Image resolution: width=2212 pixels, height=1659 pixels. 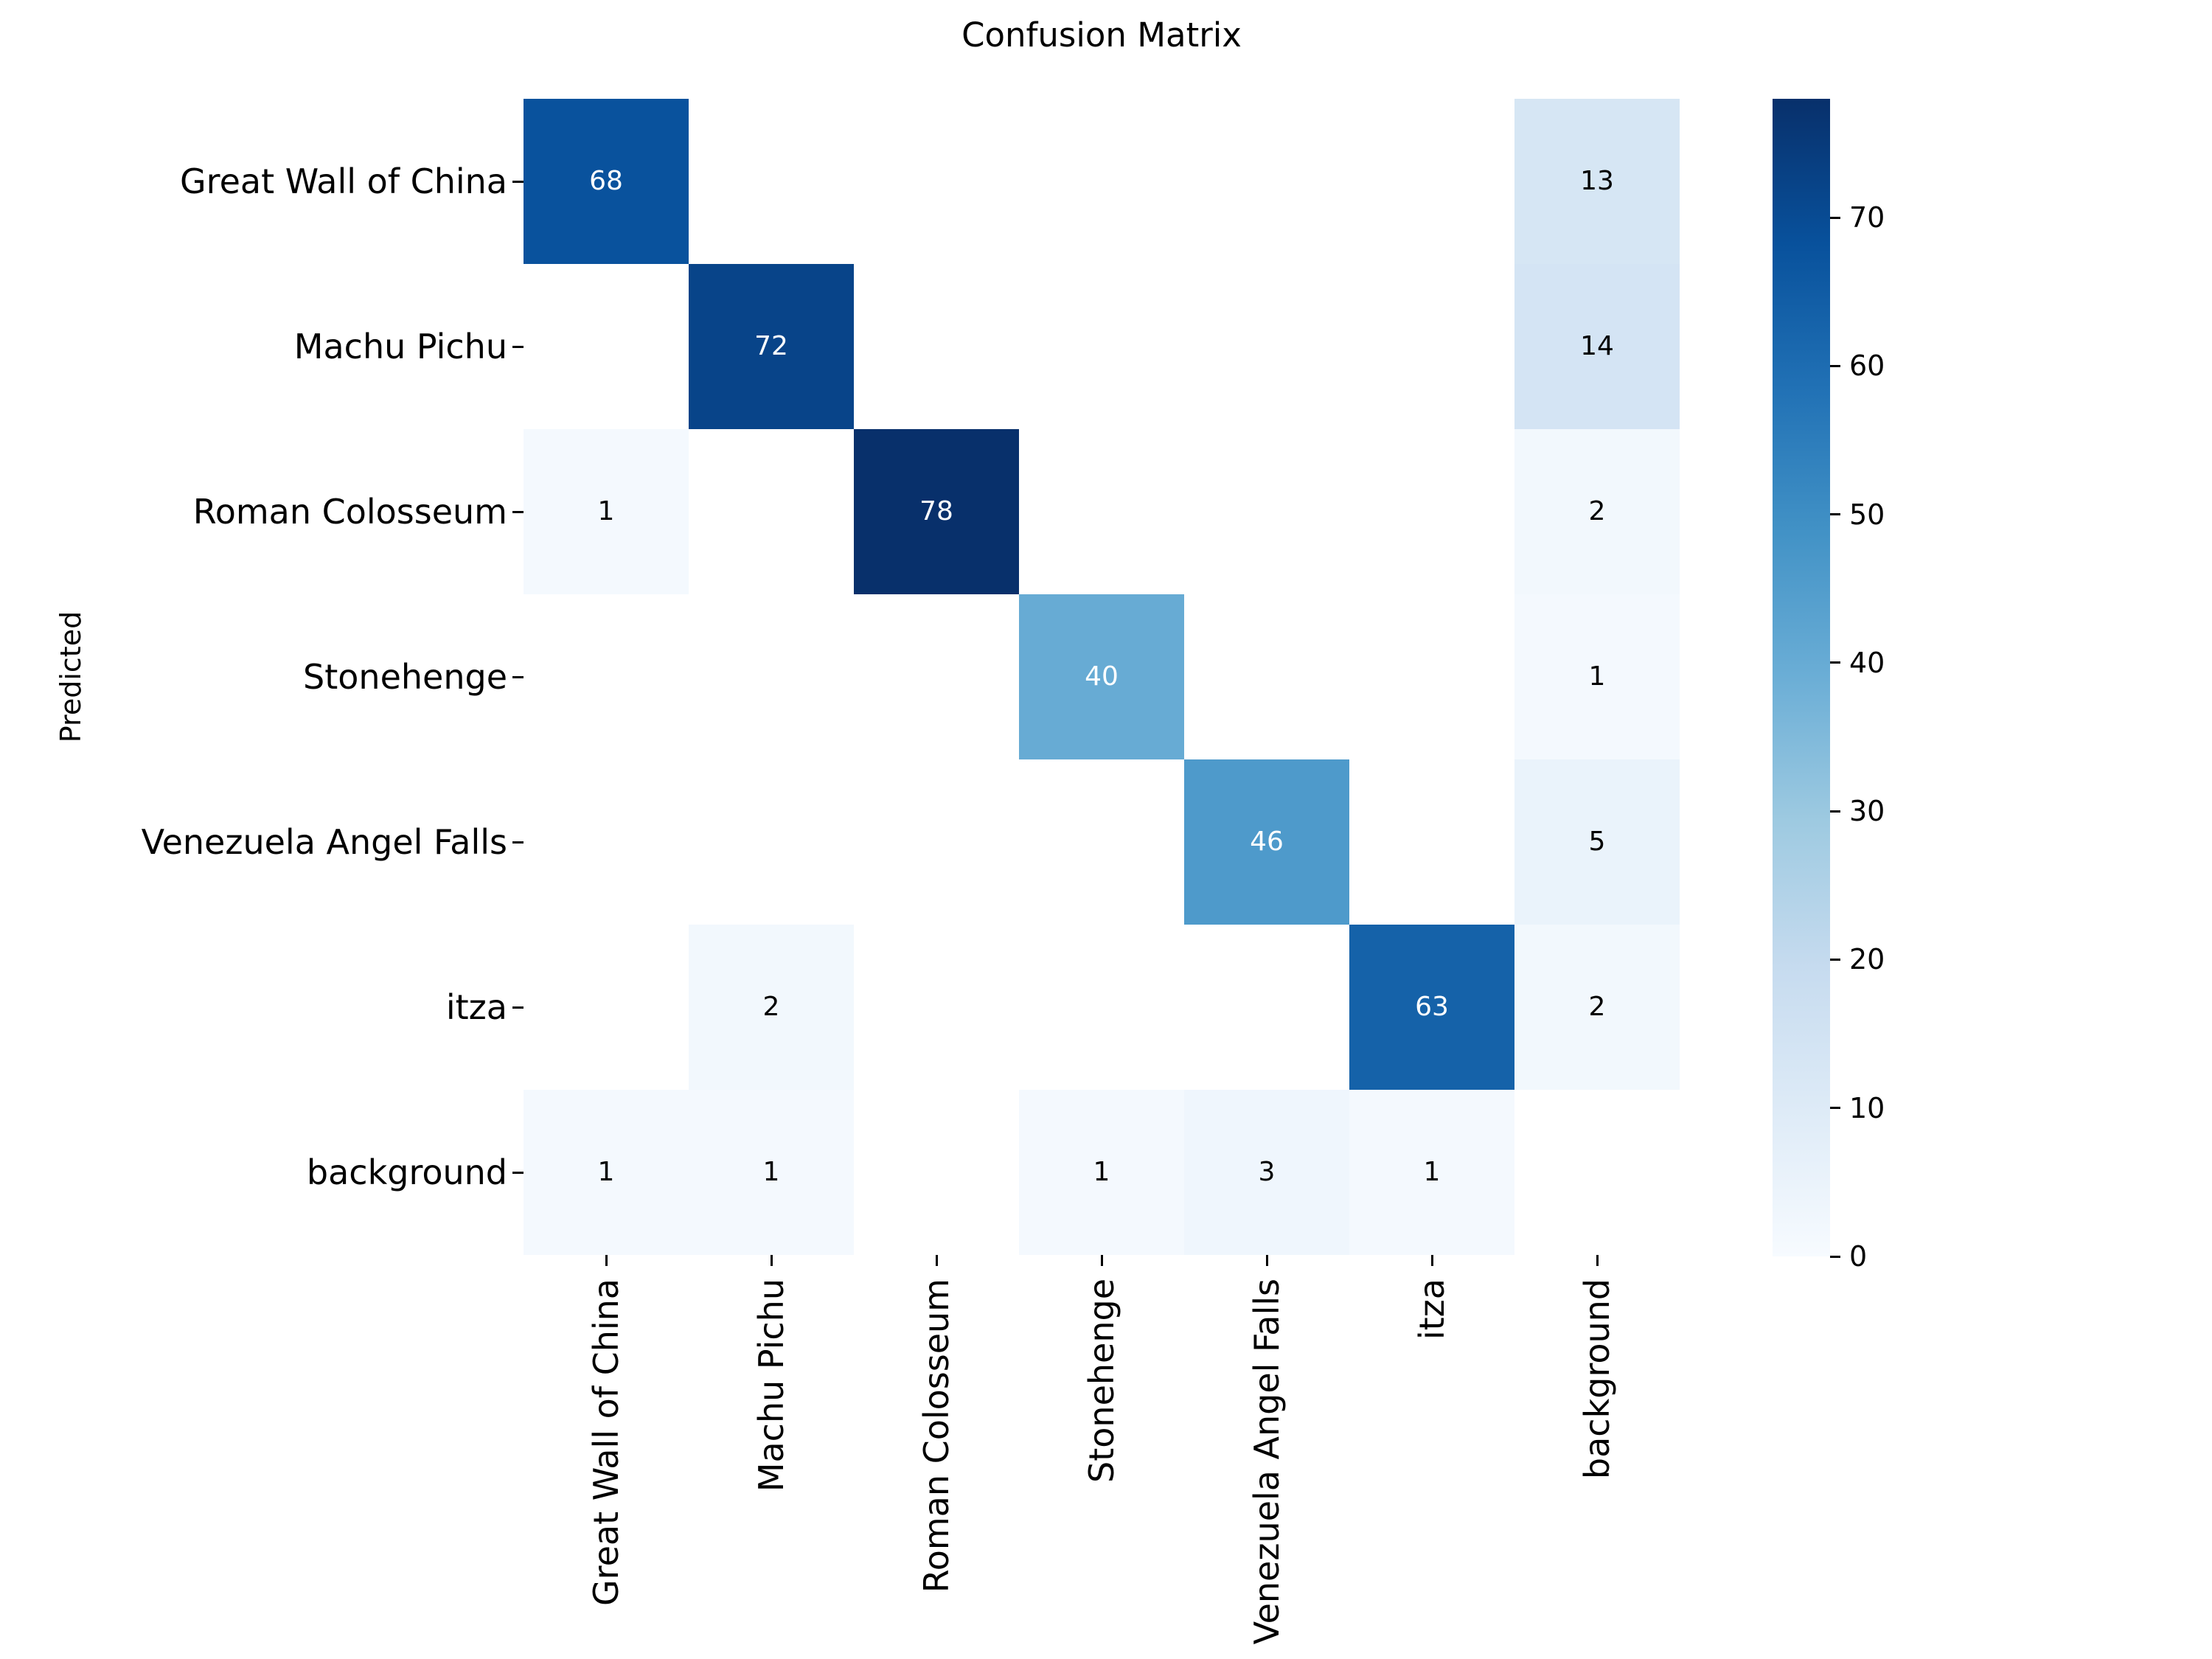 What do you see at coordinates (343, 181) in the screenshot?
I see `row-label: Great Wall of China` at bounding box center [343, 181].